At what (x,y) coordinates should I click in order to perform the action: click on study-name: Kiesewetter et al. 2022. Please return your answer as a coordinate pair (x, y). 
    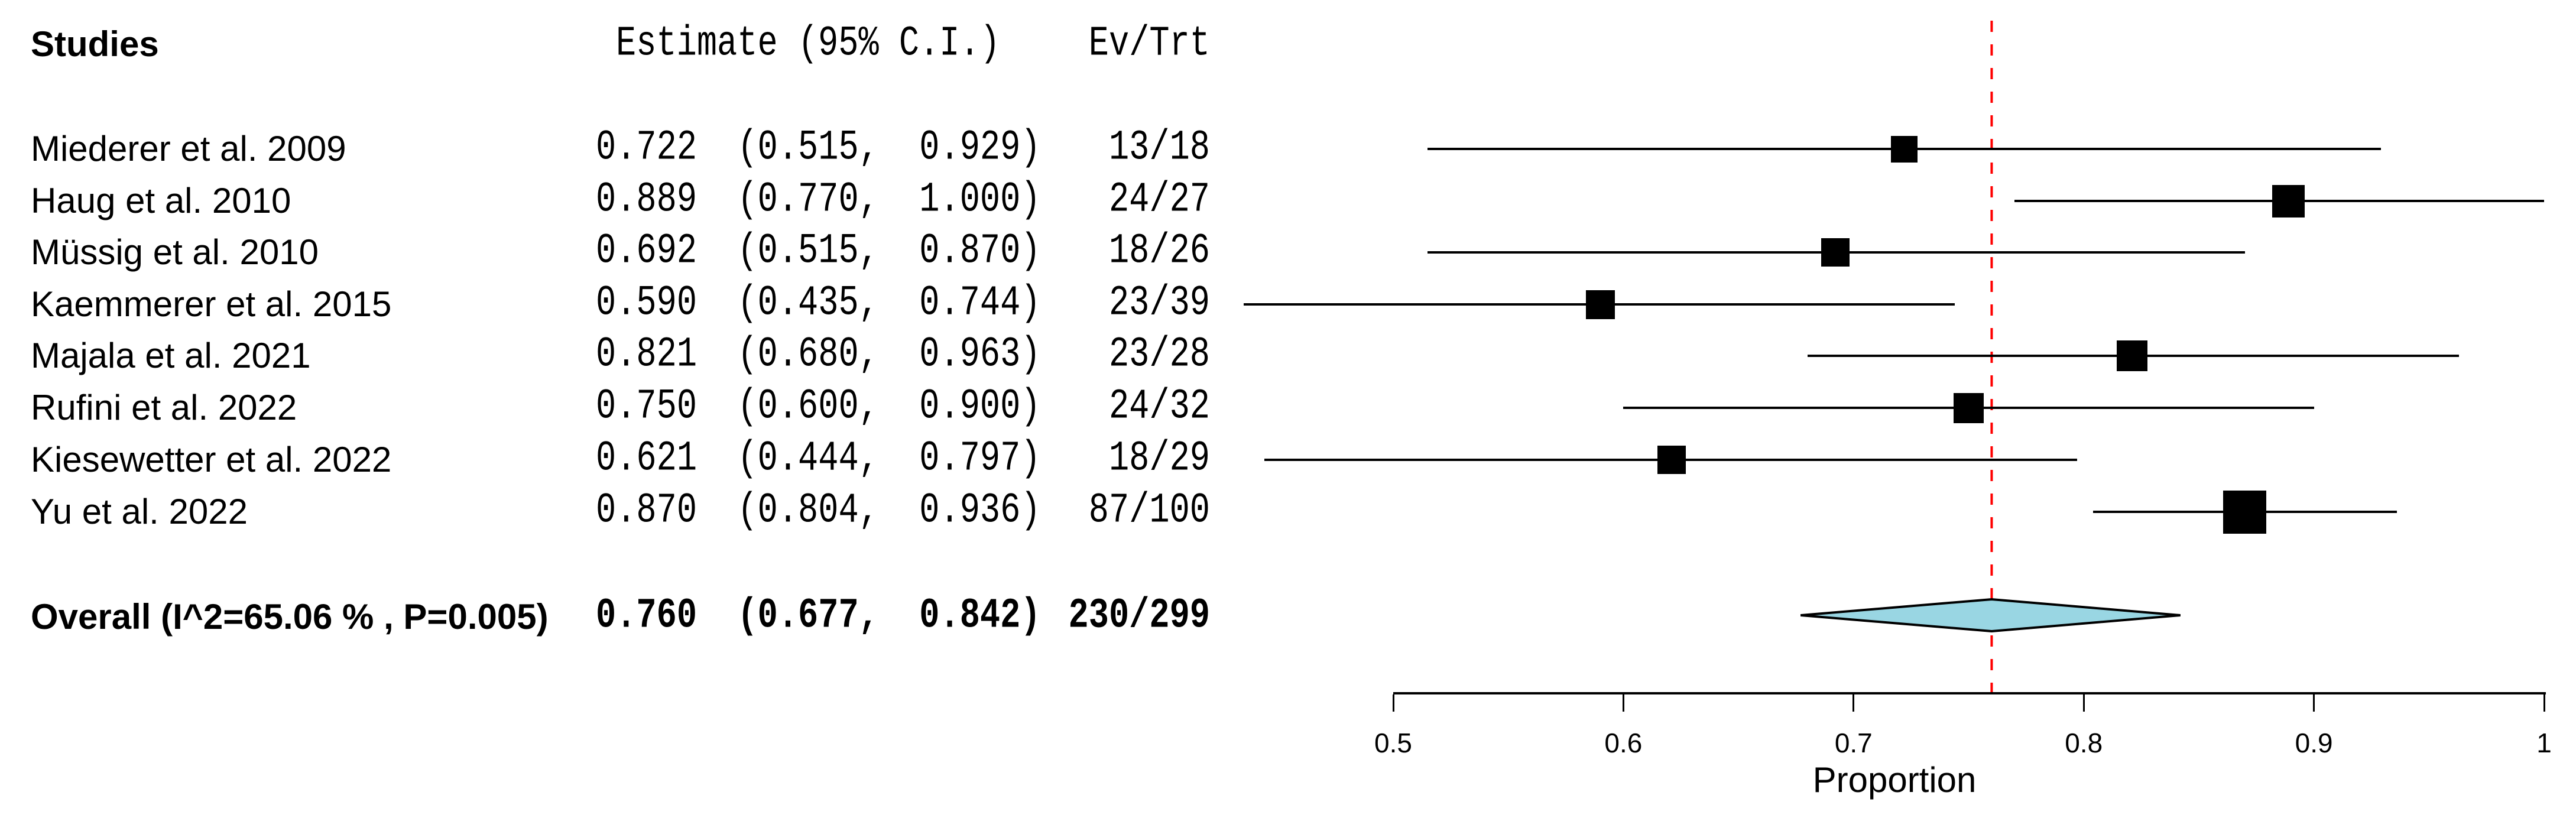
    Looking at the image, I should click on (211, 460).